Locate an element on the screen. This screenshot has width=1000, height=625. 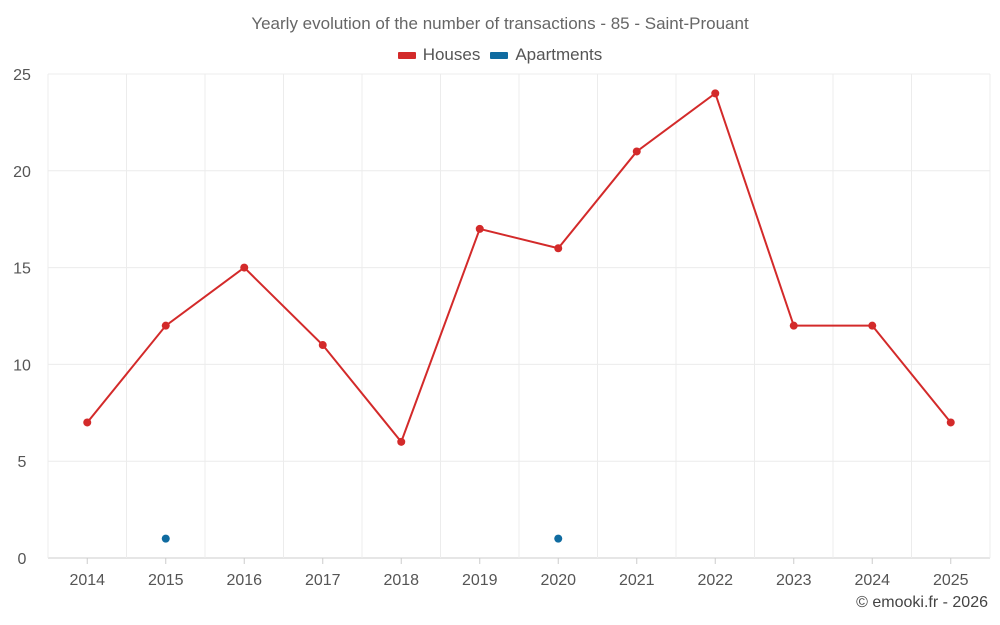
x-tick-label: 2020 is located at coordinates (558, 580).